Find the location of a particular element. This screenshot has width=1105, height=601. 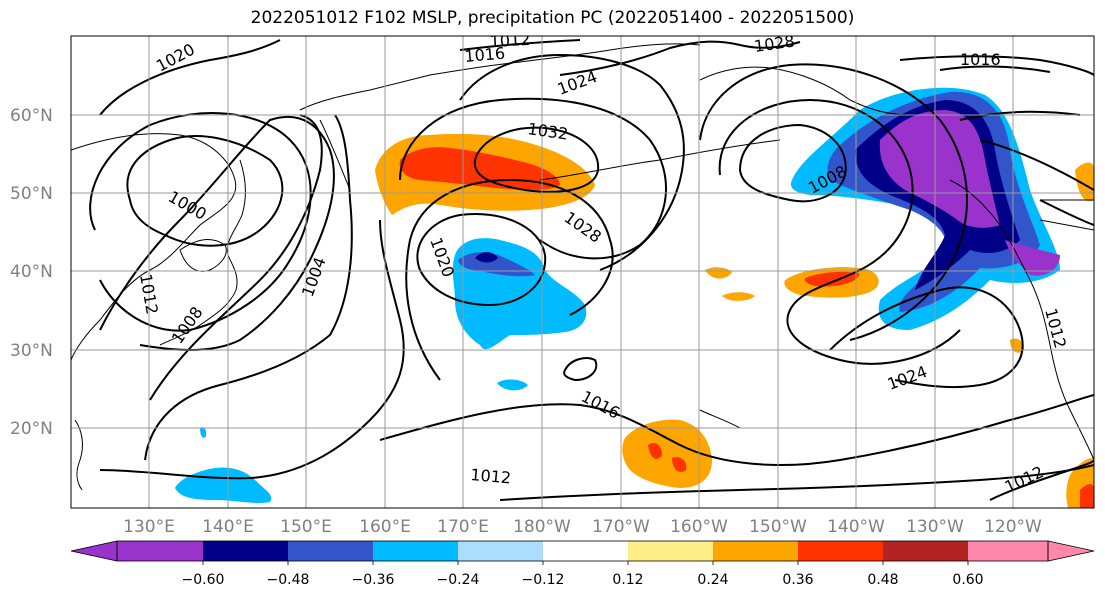

lon-label: 170°W is located at coordinates (621, 527).